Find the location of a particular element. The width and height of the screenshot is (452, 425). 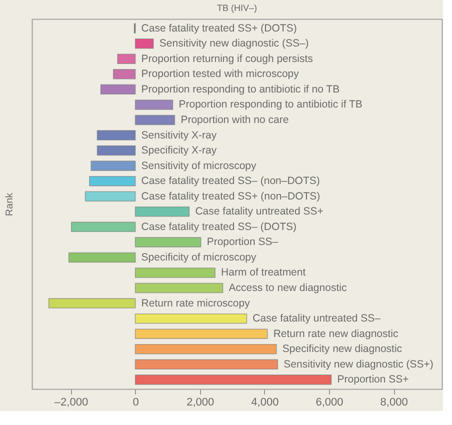

y-tick-label: Case fatality treated SS– (DOTS) is located at coordinates (219, 226).